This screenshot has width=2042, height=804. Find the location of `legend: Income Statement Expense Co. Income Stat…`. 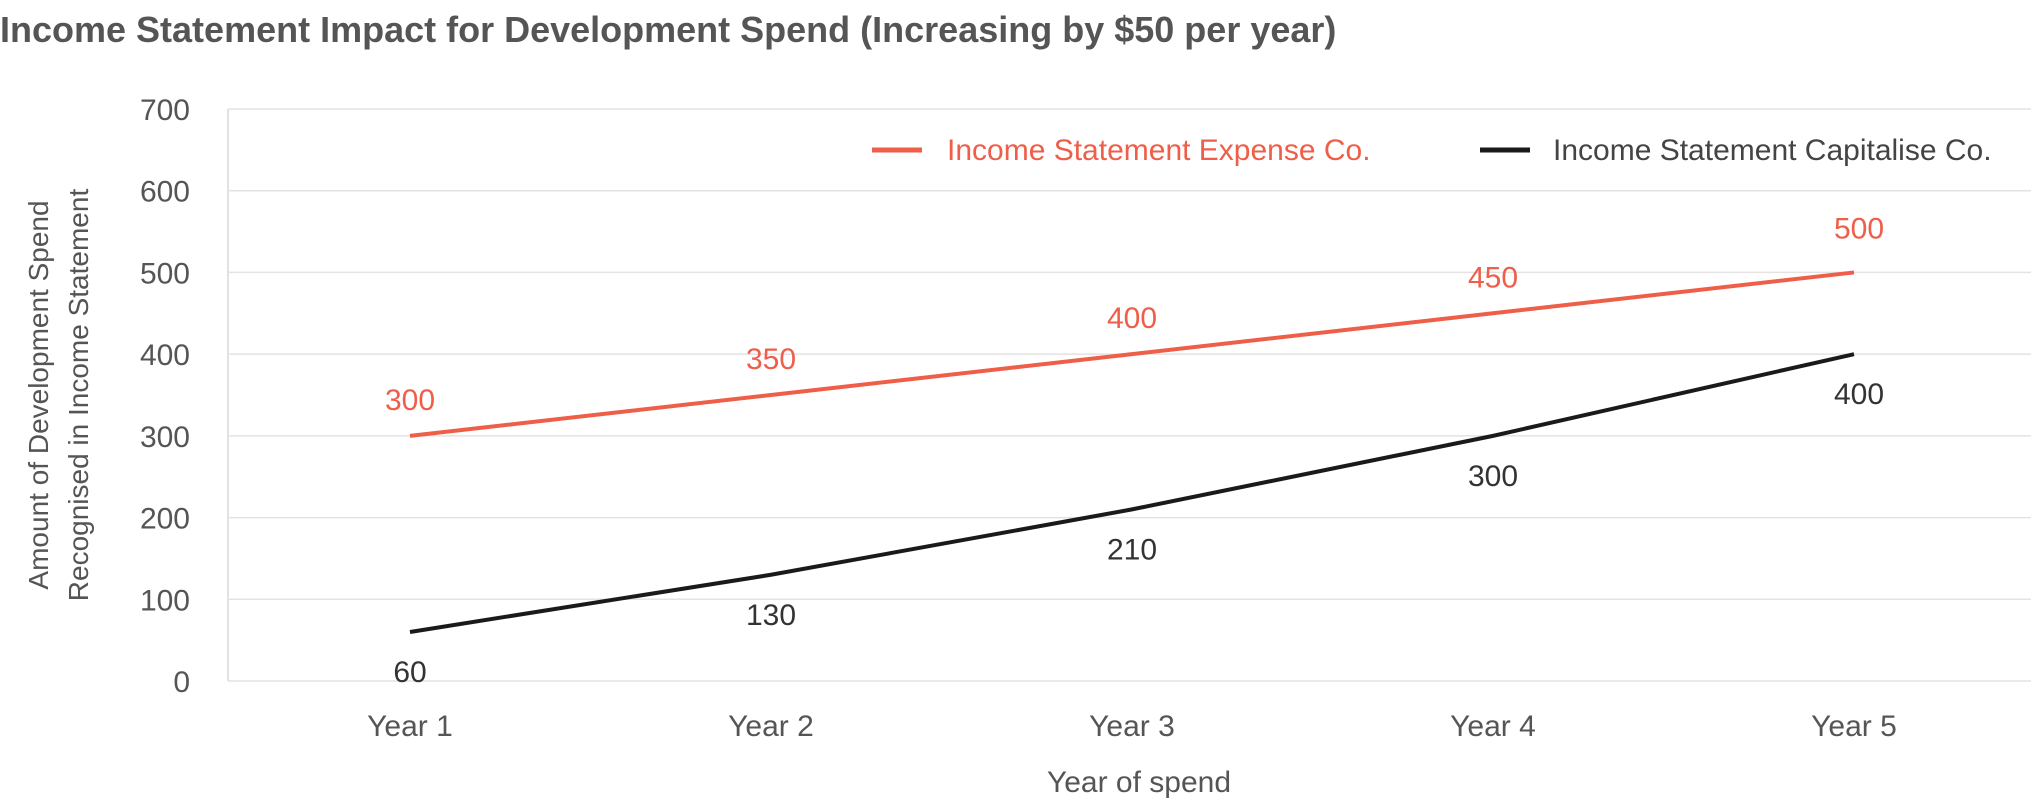

legend: Income Statement Expense Co. Income Stat… is located at coordinates (1432, 150).